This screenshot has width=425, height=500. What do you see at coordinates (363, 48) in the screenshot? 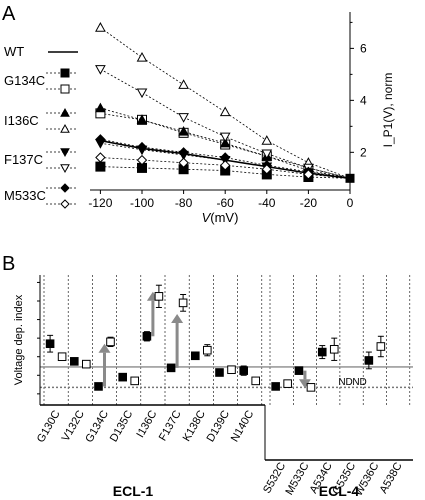
I see `y-tick-label: 6` at bounding box center [363, 48].